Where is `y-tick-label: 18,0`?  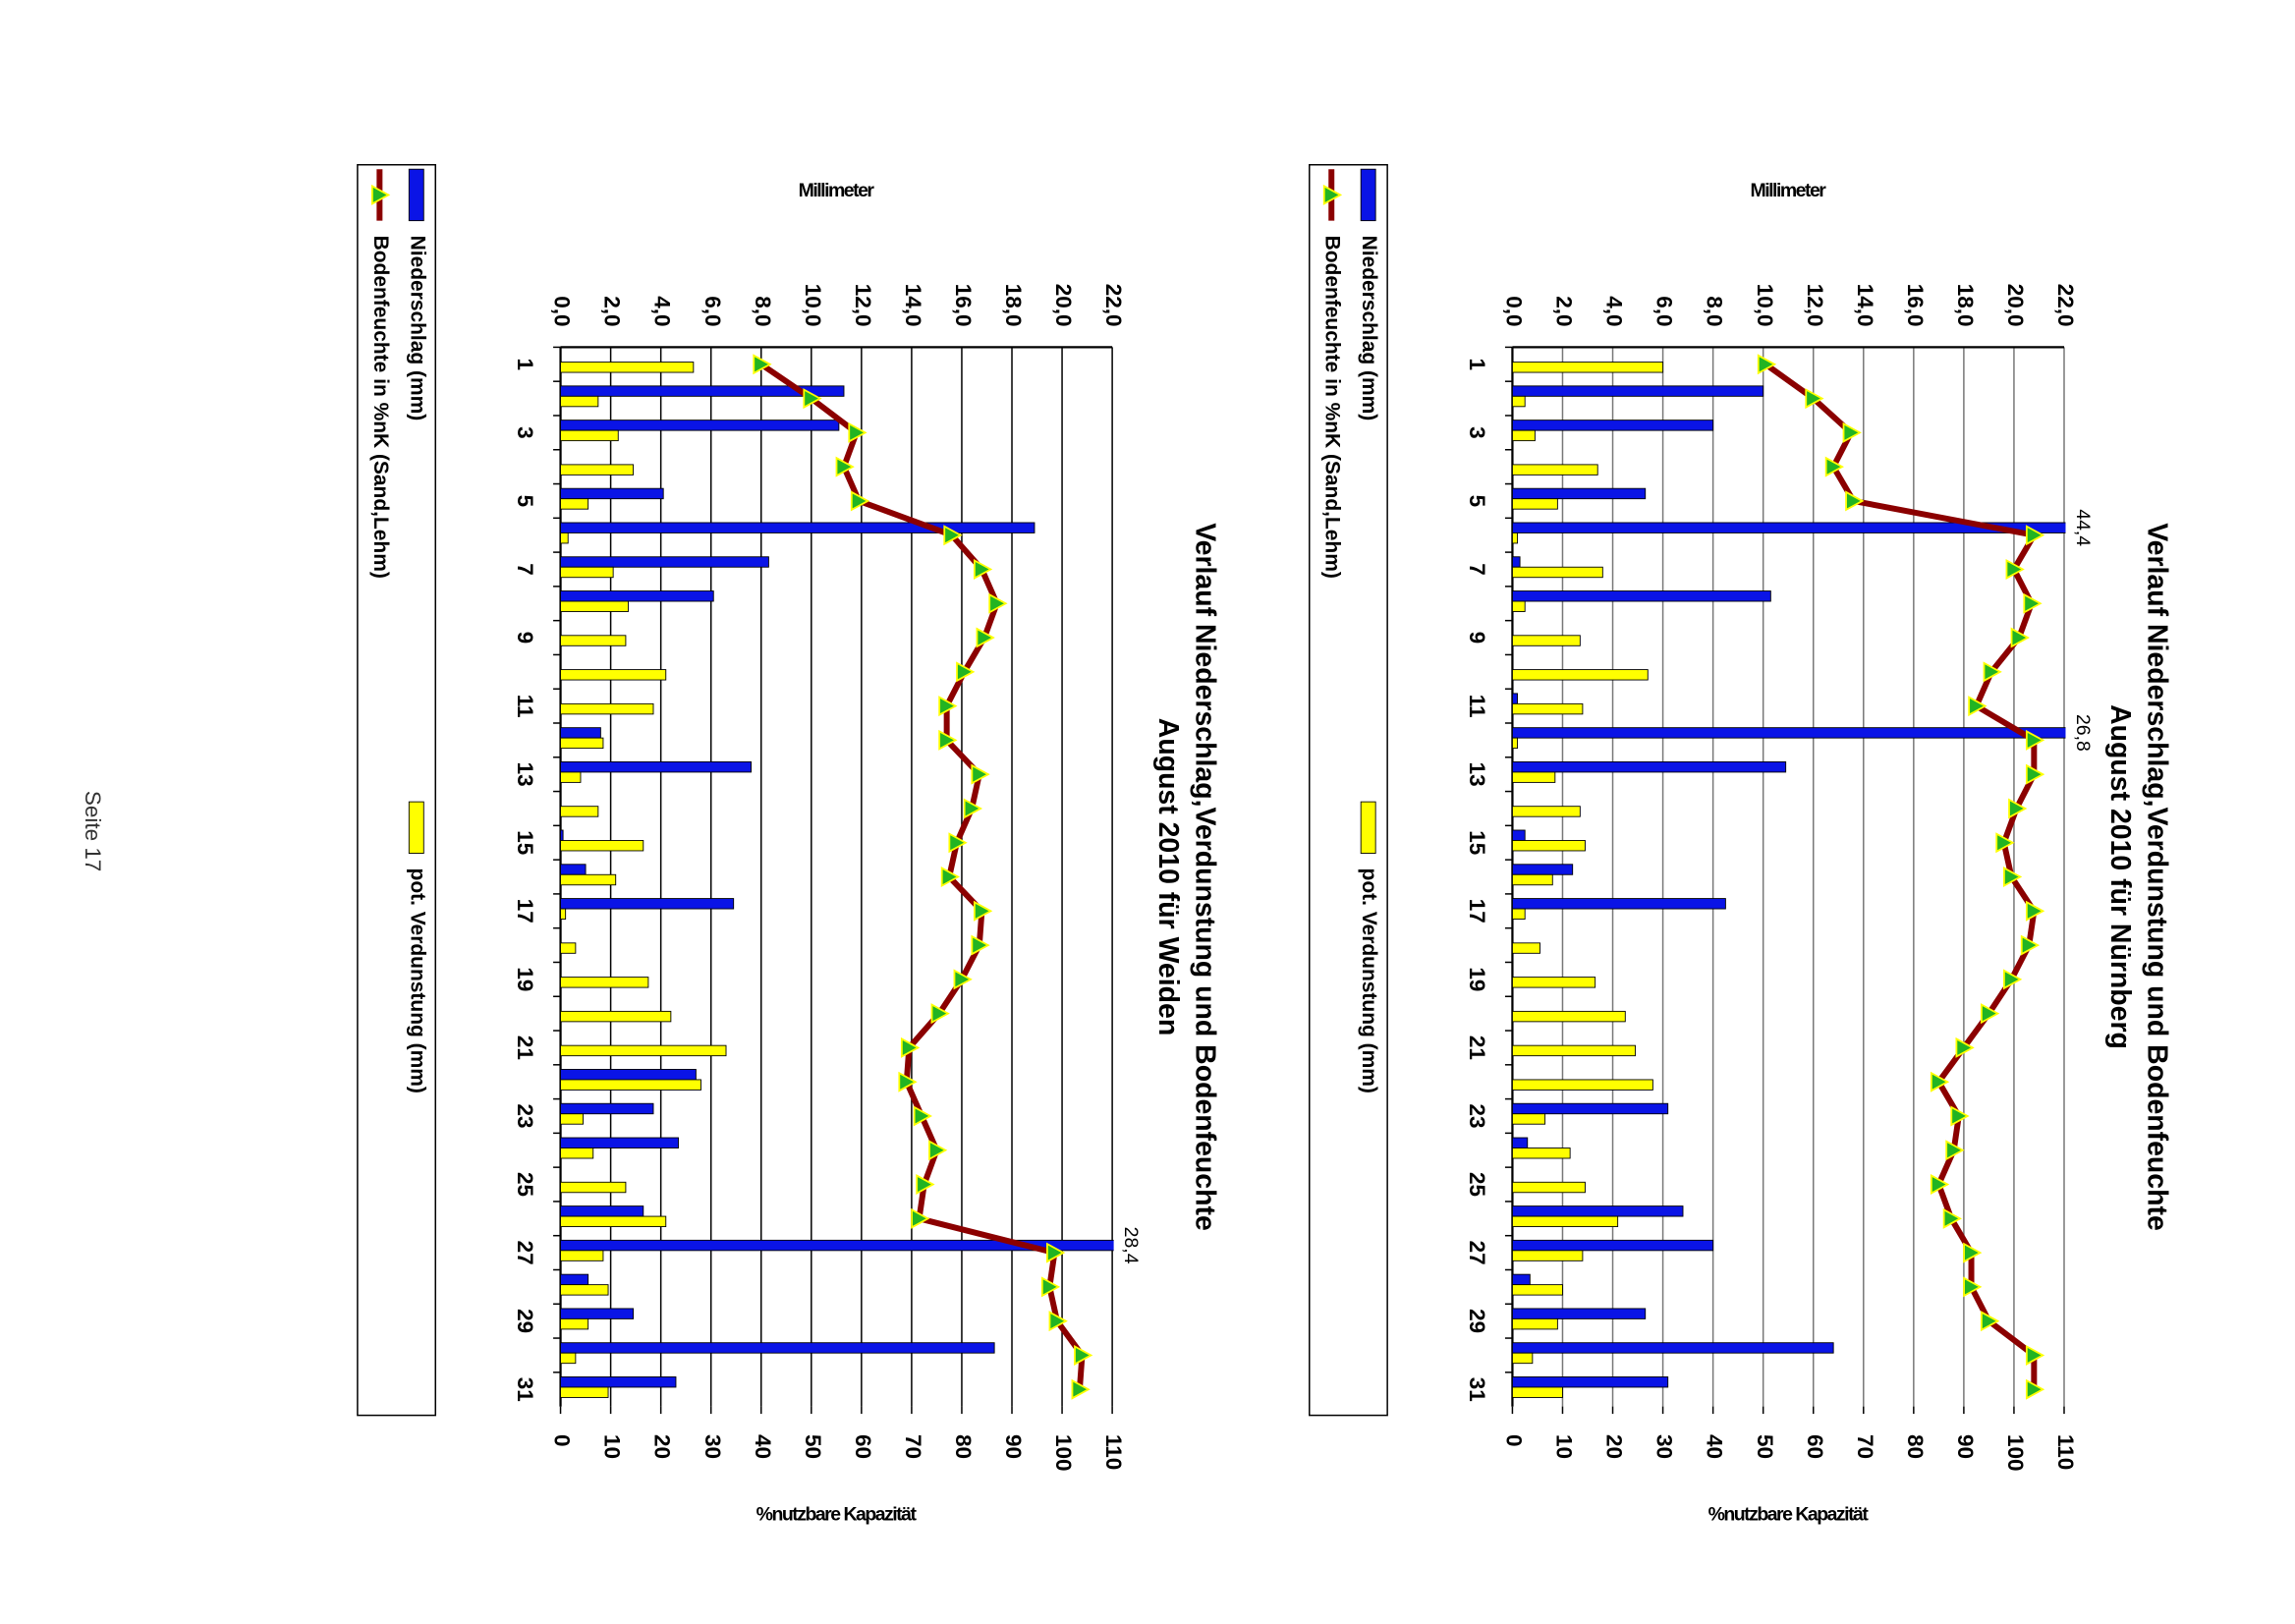 y-tick-label: 18,0 is located at coordinates (1966, 305).